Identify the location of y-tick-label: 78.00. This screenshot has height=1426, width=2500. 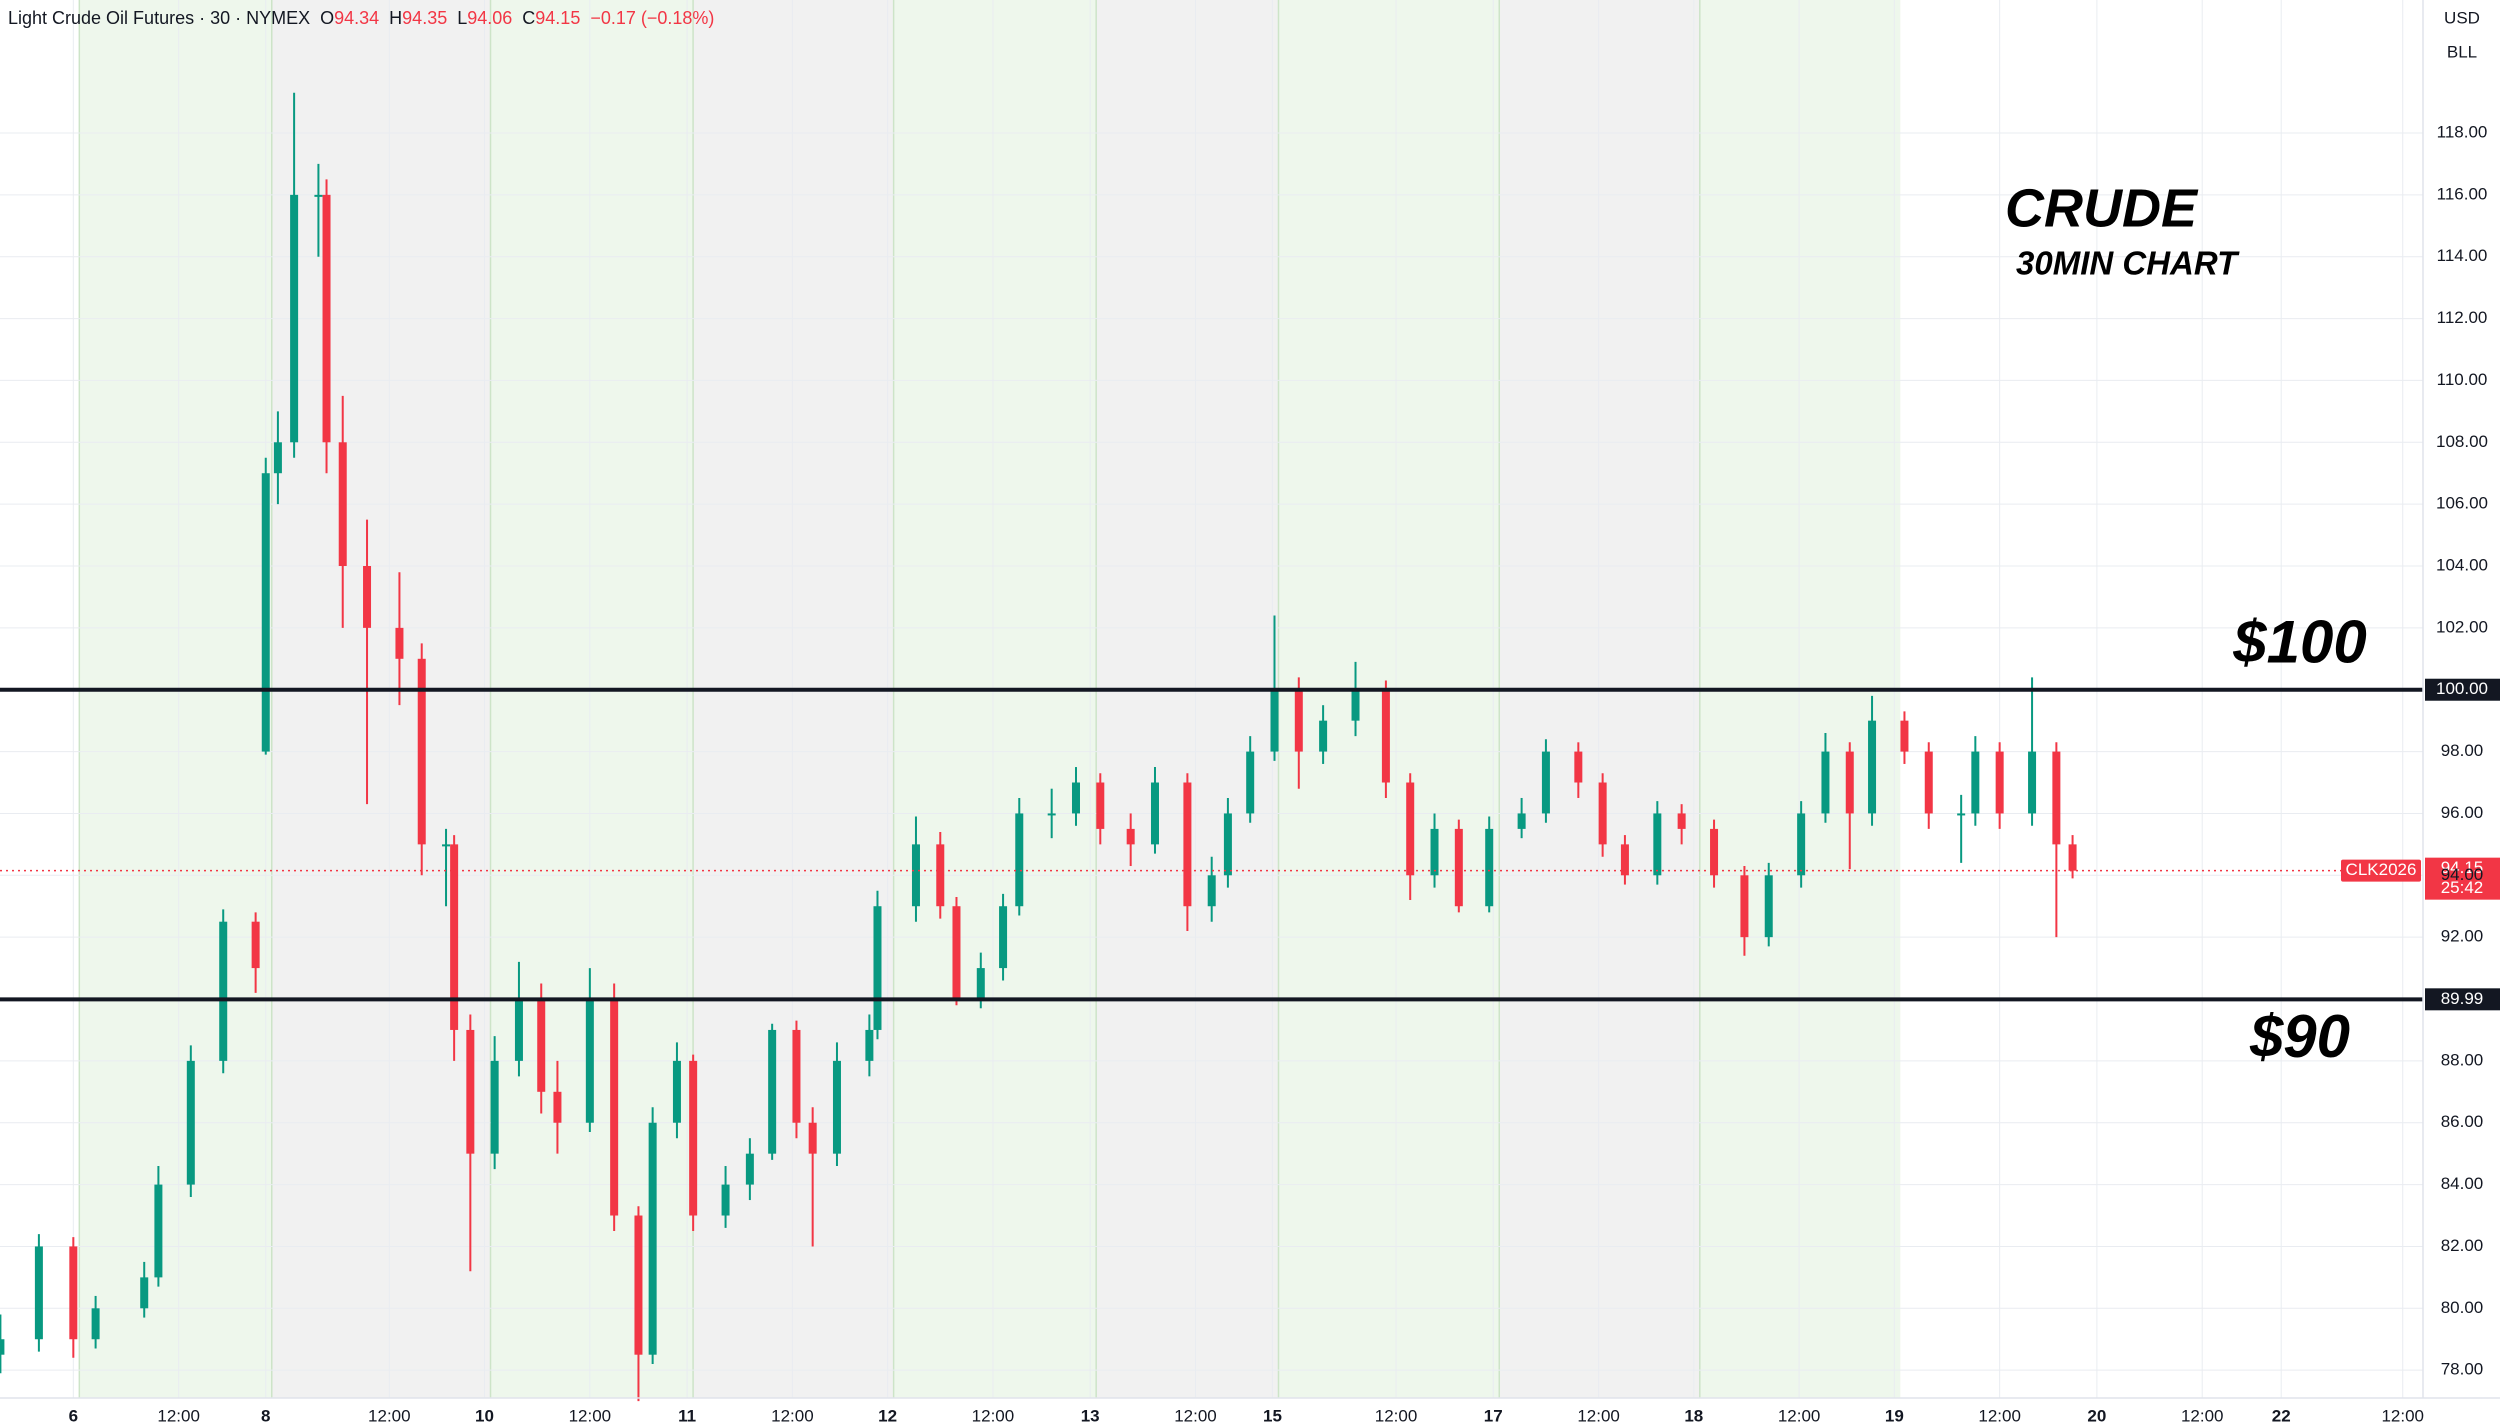
(2462, 1369).